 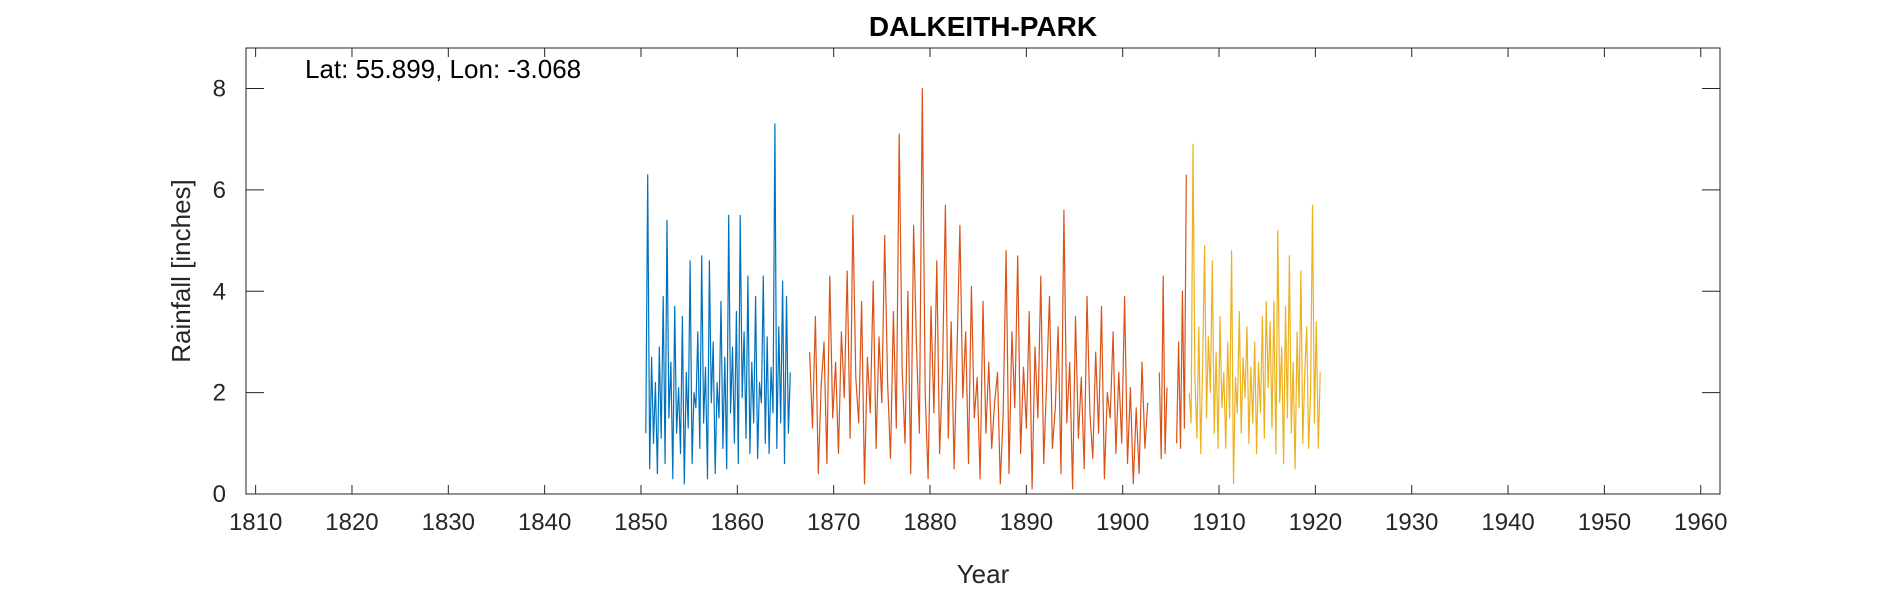 I want to click on y-tick-label: 8, so click(x=219, y=89).